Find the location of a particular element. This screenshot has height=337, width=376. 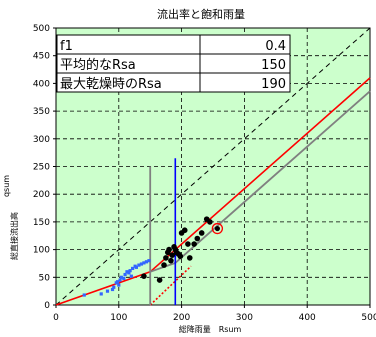

y-tick-label: 50 is located at coordinates (45, 278).